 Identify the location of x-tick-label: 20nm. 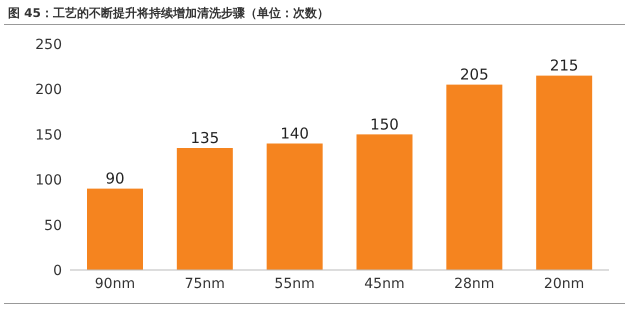
(564, 284).